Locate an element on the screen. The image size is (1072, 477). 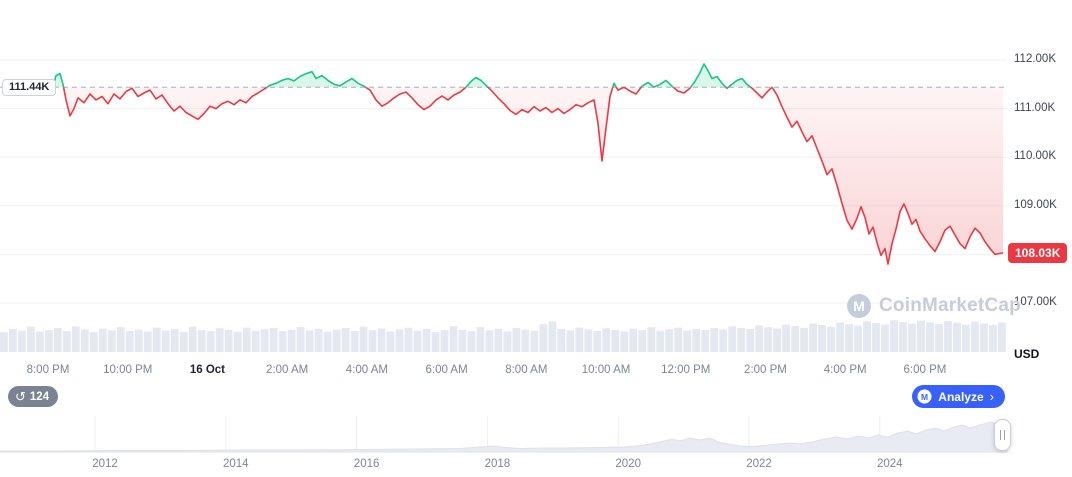
analyze-label: Analyze is located at coordinates (961, 396).